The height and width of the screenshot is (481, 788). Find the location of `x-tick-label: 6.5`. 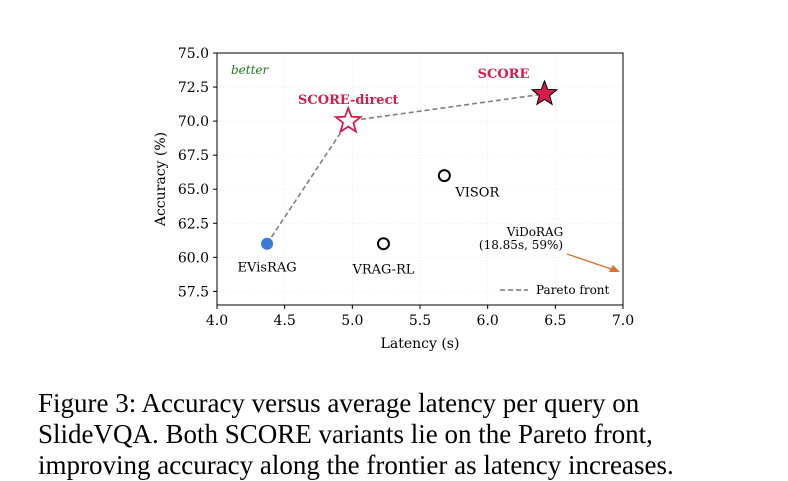

x-tick-label: 6.5 is located at coordinates (555, 321).